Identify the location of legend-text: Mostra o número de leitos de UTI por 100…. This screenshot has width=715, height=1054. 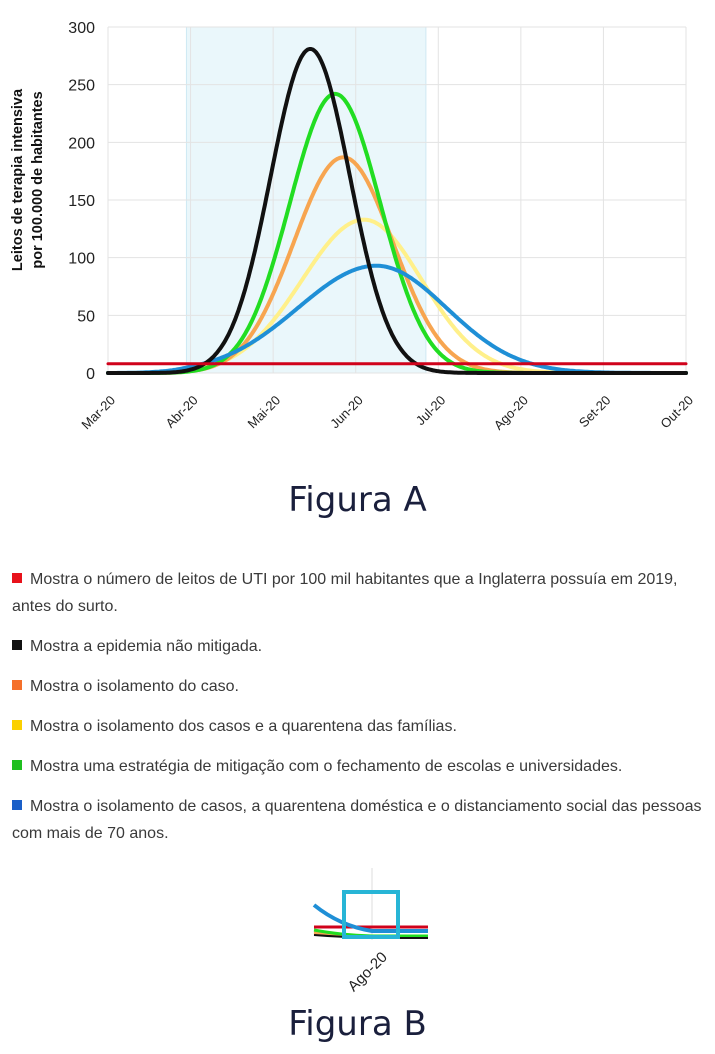
(345, 593).